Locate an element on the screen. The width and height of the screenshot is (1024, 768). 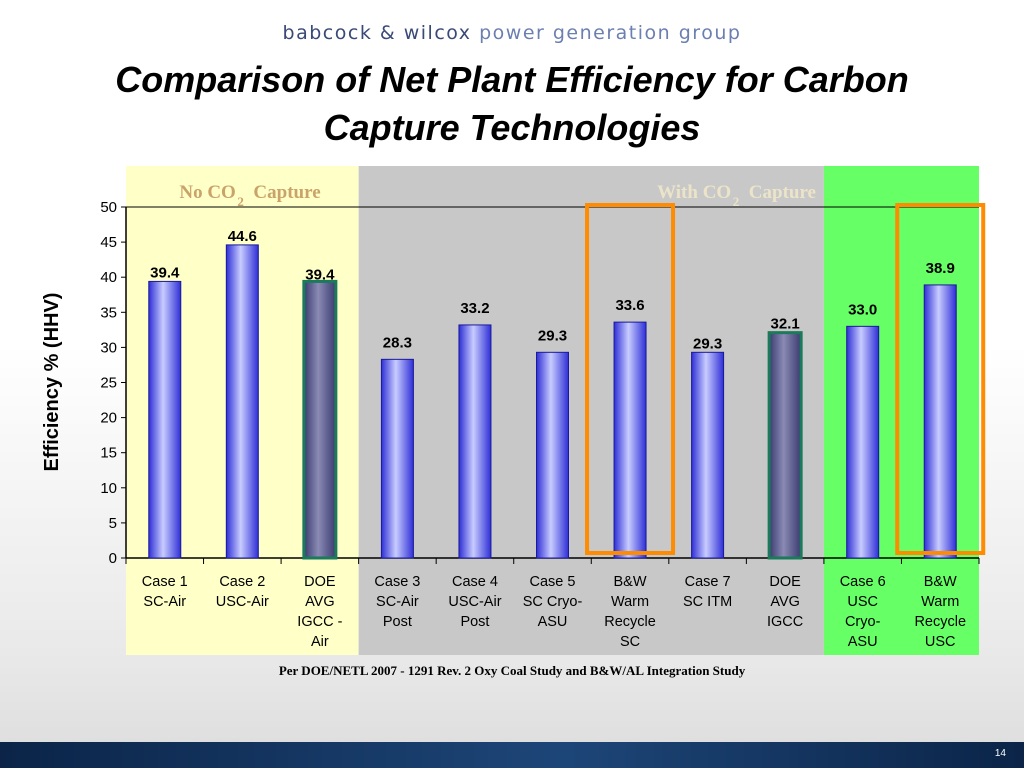
bar-value-label: 32.1 is located at coordinates (785, 324).